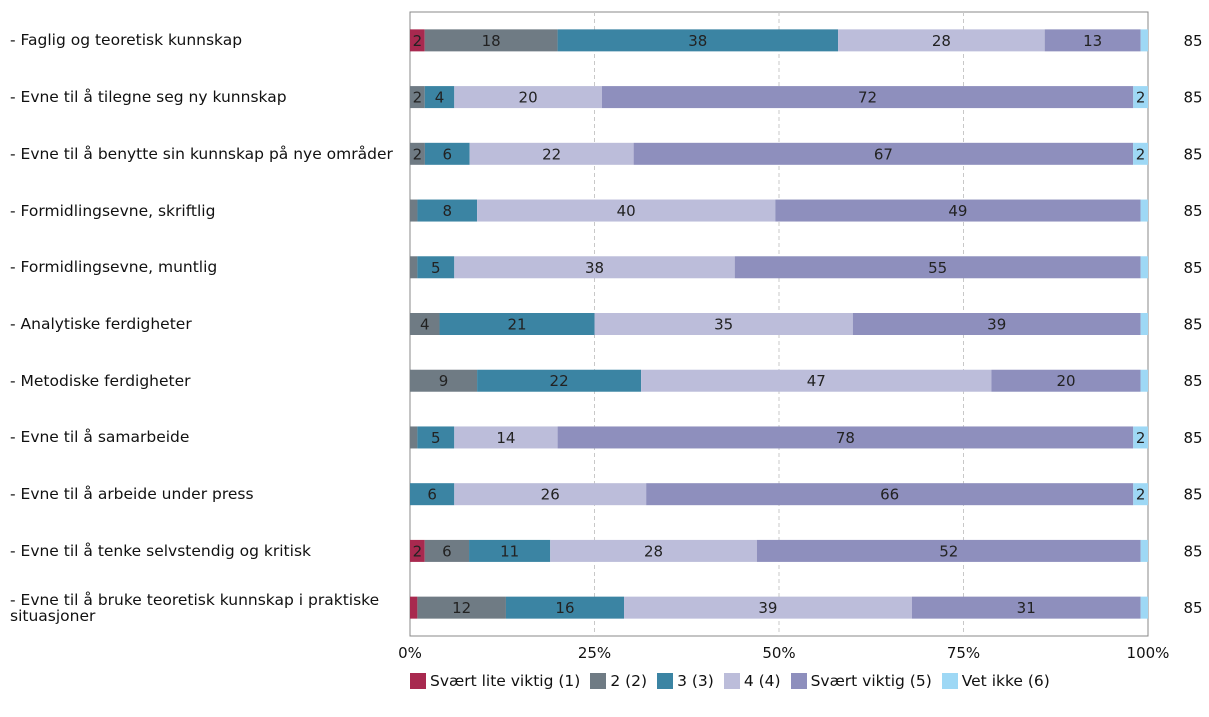 Image resolution: width=1209 pixels, height=717 pixels. What do you see at coordinates (767, 608) in the screenshot?
I see `data-label: 39` at bounding box center [767, 608].